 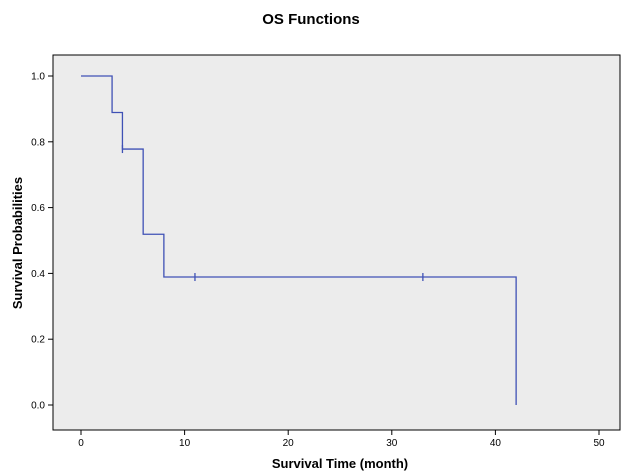 What do you see at coordinates (38, 406) in the screenshot?
I see `y-tick-label: 0.0` at bounding box center [38, 406].